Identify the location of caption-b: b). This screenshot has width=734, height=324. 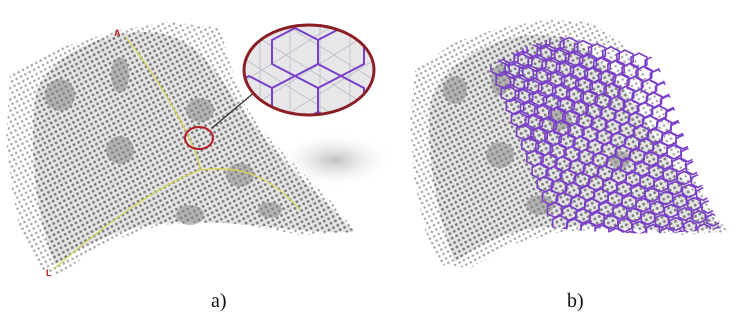
(575, 301).